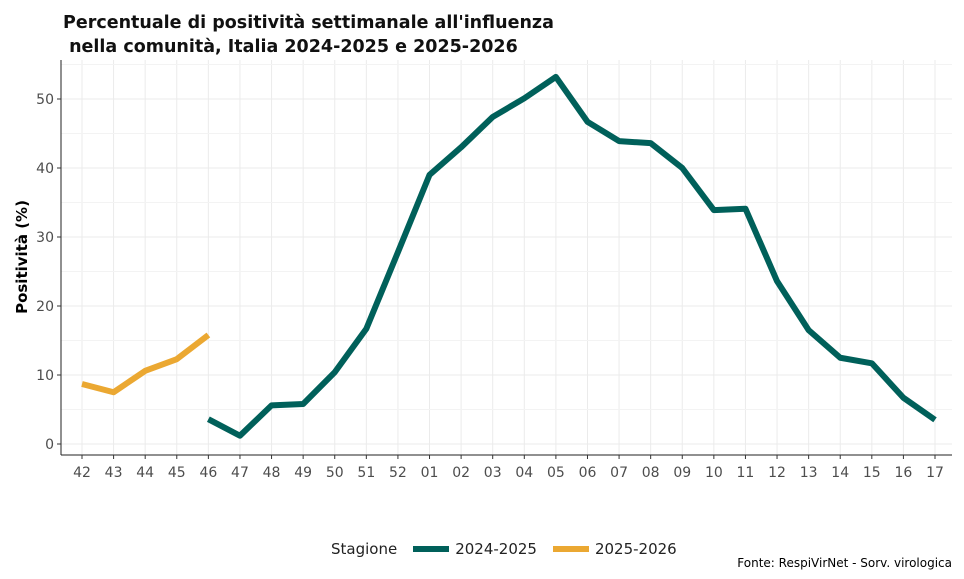 Image resolution: width=964 pixels, height=579 pixels. I want to click on x-tick-label: 51, so click(366, 473).